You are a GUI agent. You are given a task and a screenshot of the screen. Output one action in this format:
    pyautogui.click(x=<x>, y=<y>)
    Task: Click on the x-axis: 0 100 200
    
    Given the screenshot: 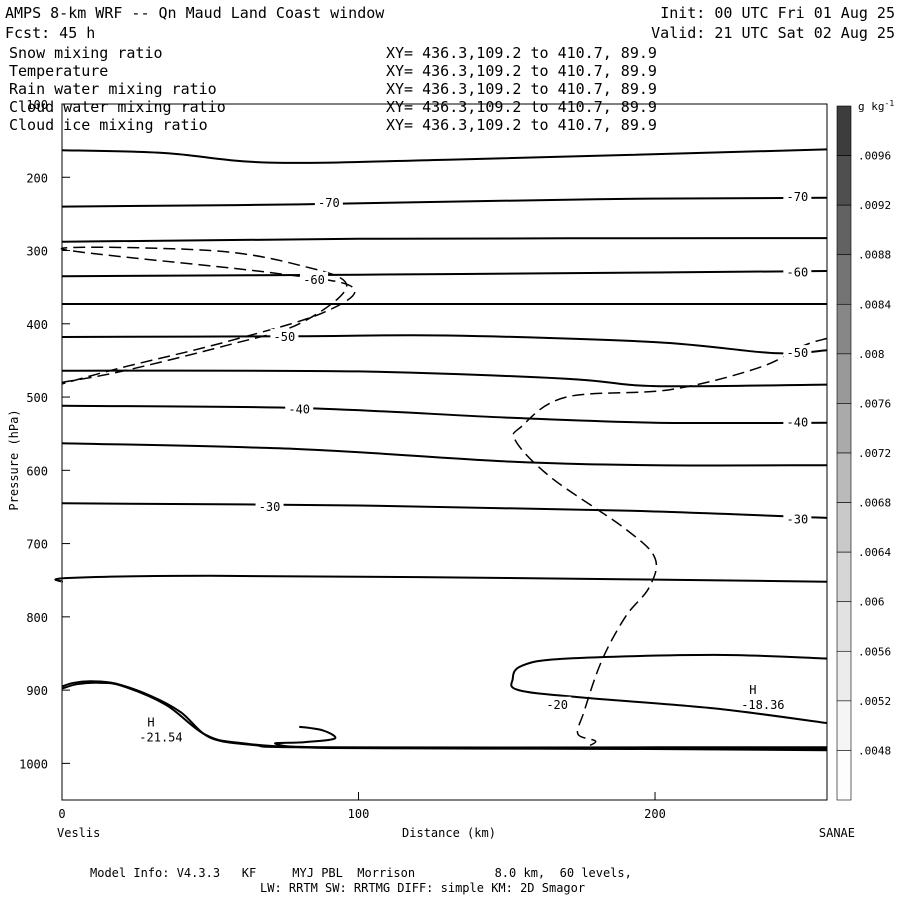 What is the action you would take?
    pyautogui.click(x=362, y=806)
    